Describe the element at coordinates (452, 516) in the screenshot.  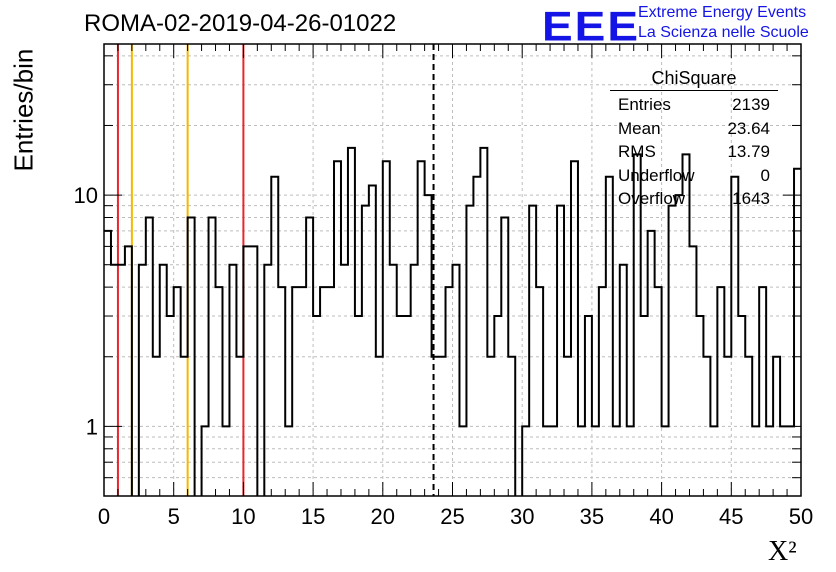
I see `x-tick-label: 25` at that location.